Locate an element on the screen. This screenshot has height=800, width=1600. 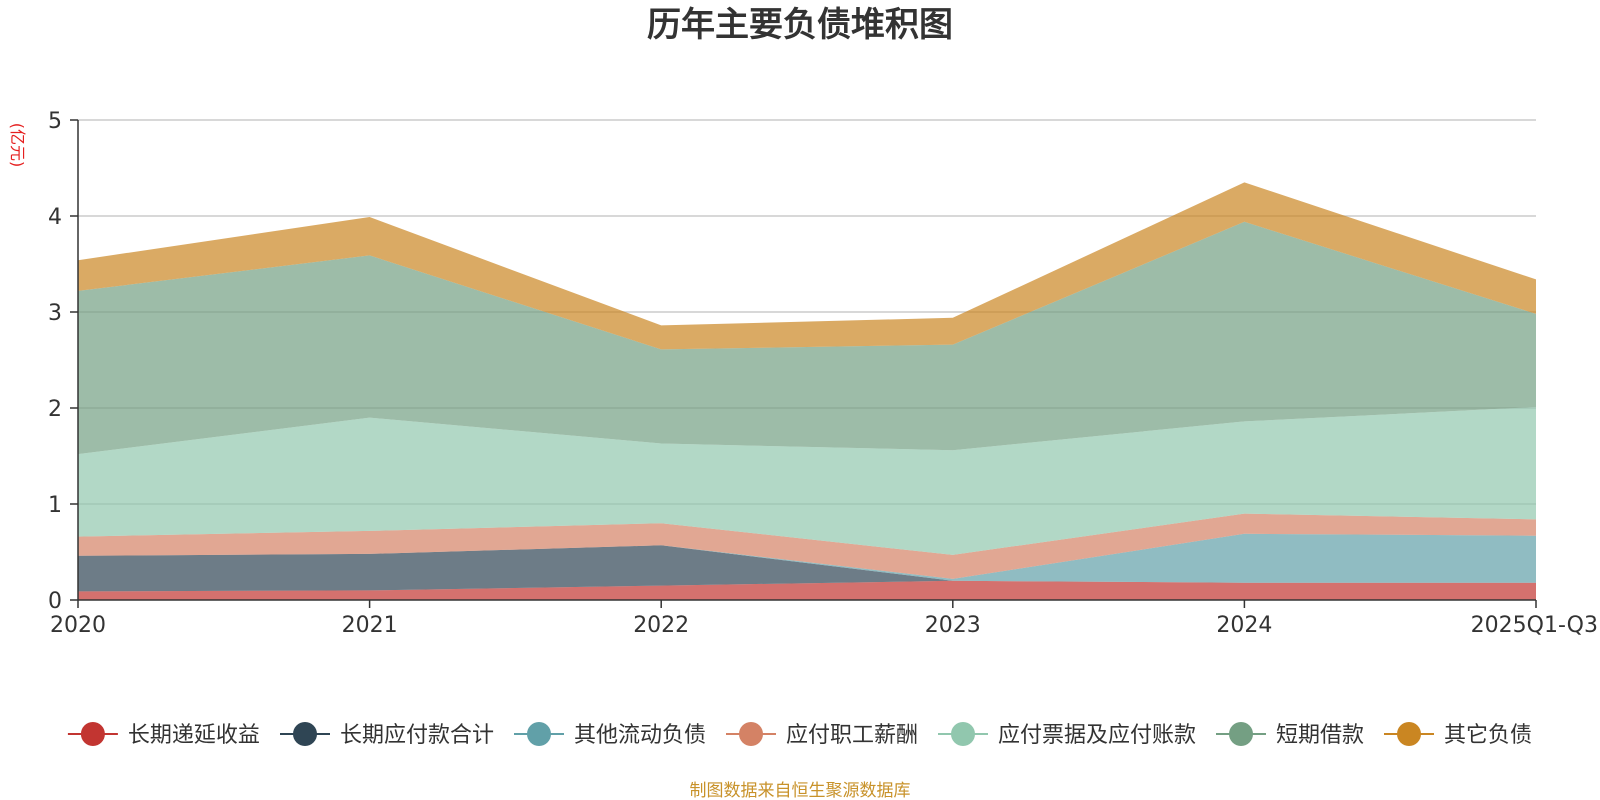
legend-item: 其他流动负债 is located at coordinates (610, 735).